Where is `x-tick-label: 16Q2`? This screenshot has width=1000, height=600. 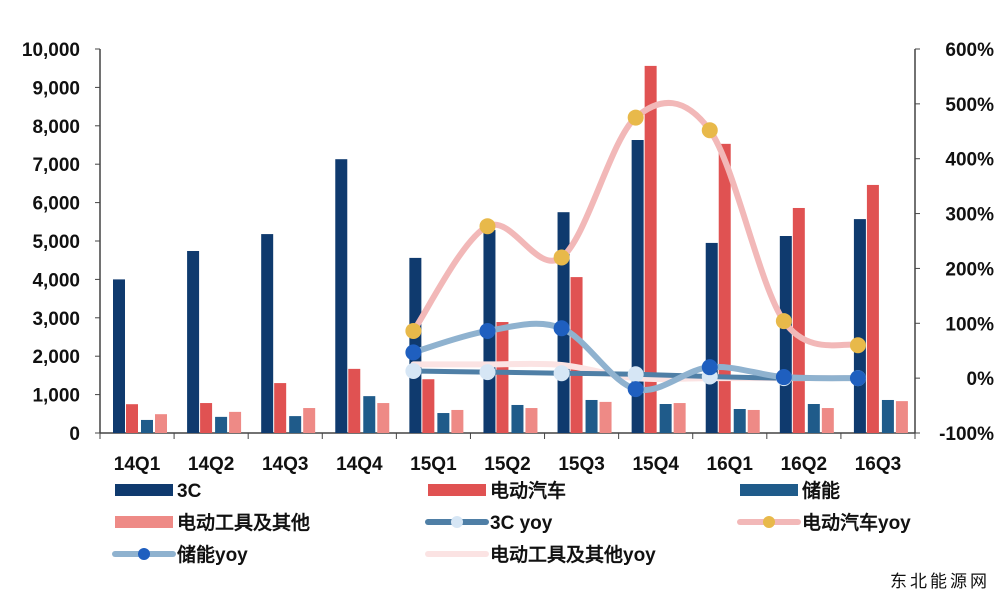
x-tick-label: 16Q2 is located at coordinates (804, 464).